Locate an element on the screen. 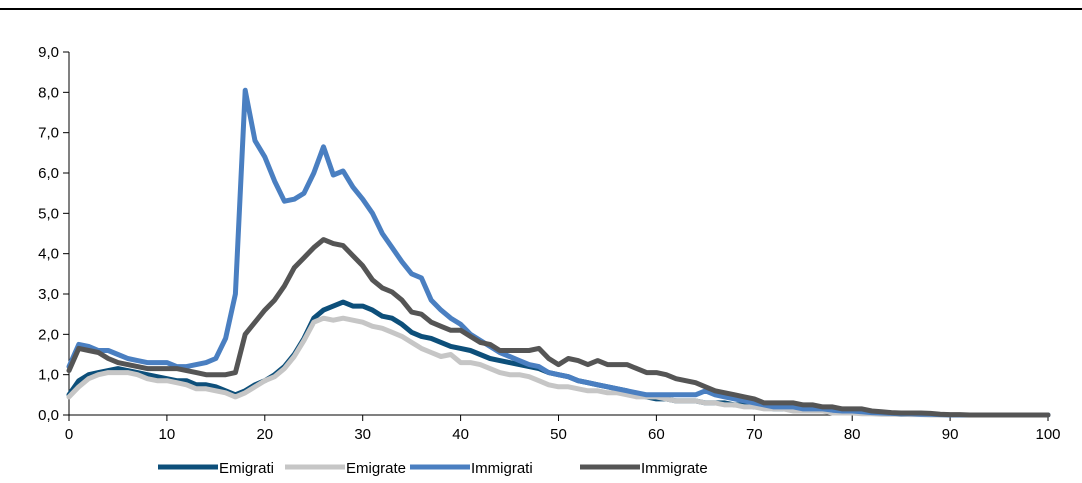 The width and height of the screenshot is (1082, 483). x-tick-label: 90 is located at coordinates (950, 434).